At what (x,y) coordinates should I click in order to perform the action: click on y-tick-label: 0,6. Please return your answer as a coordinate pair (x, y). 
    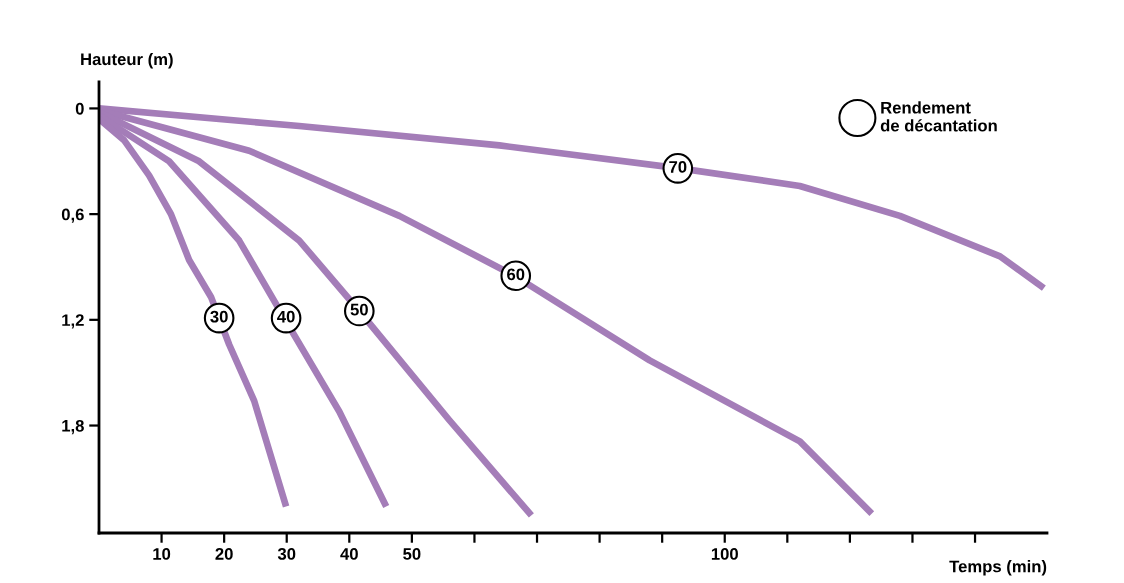
    Looking at the image, I should click on (72, 215).